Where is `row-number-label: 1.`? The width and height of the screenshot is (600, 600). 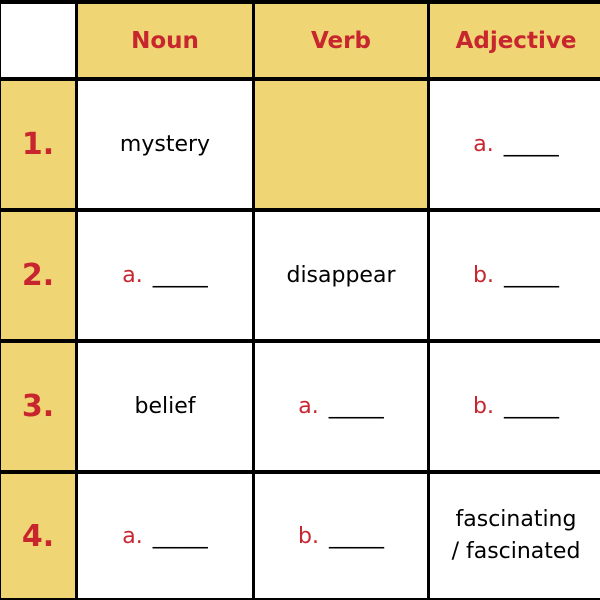
row-number-label: 1. is located at coordinates (38, 144).